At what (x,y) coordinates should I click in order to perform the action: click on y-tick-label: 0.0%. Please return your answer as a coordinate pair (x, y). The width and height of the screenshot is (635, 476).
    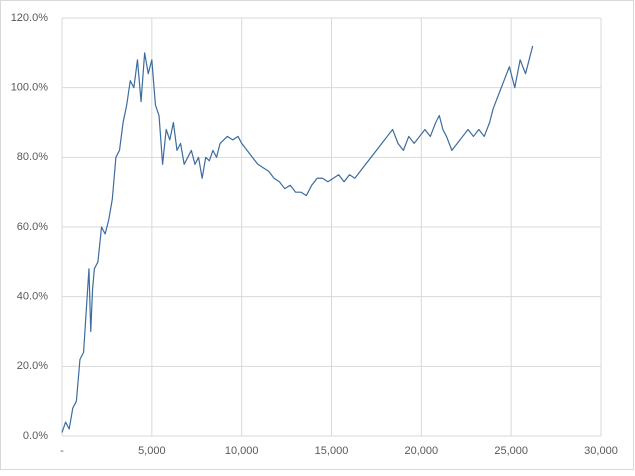
    Looking at the image, I should click on (35, 436).